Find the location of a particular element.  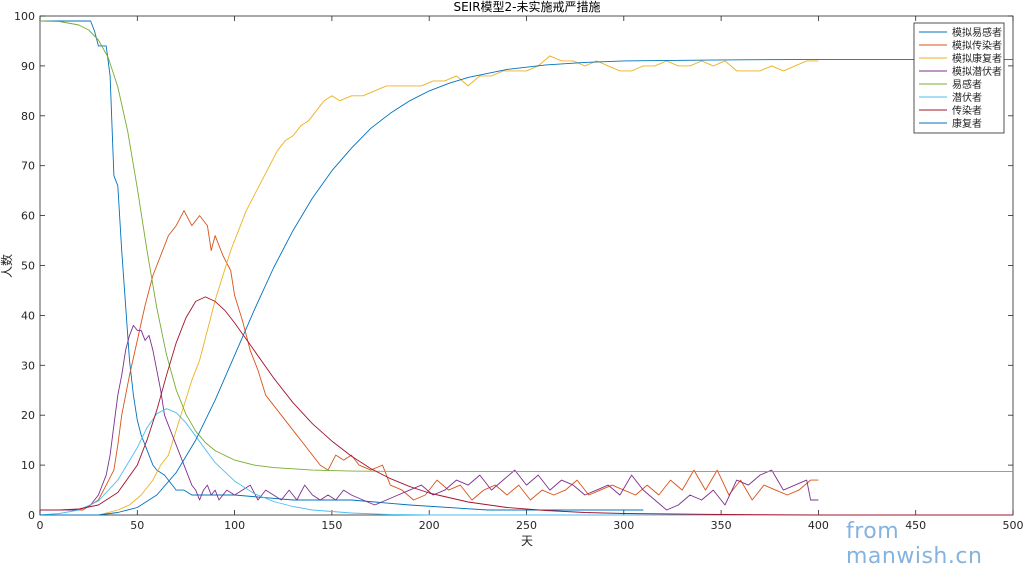

y-tick-label: 10 is located at coordinates (28, 465).